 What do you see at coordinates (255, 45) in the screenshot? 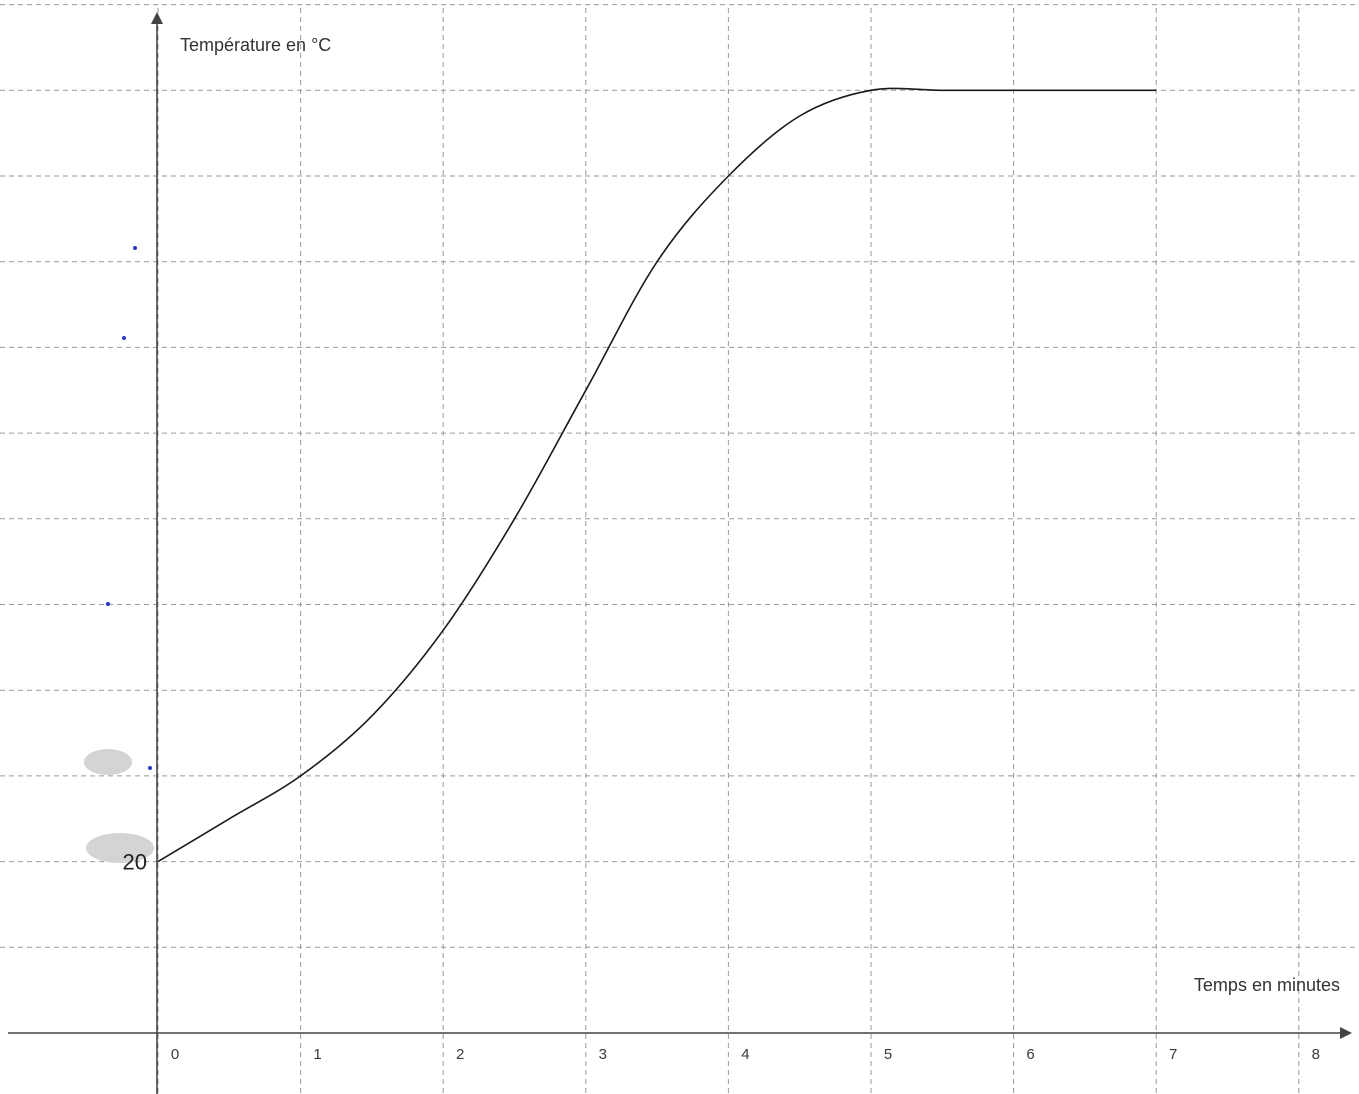
I see `y-axis-title: Température en °C` at bounding box center [255, 45].